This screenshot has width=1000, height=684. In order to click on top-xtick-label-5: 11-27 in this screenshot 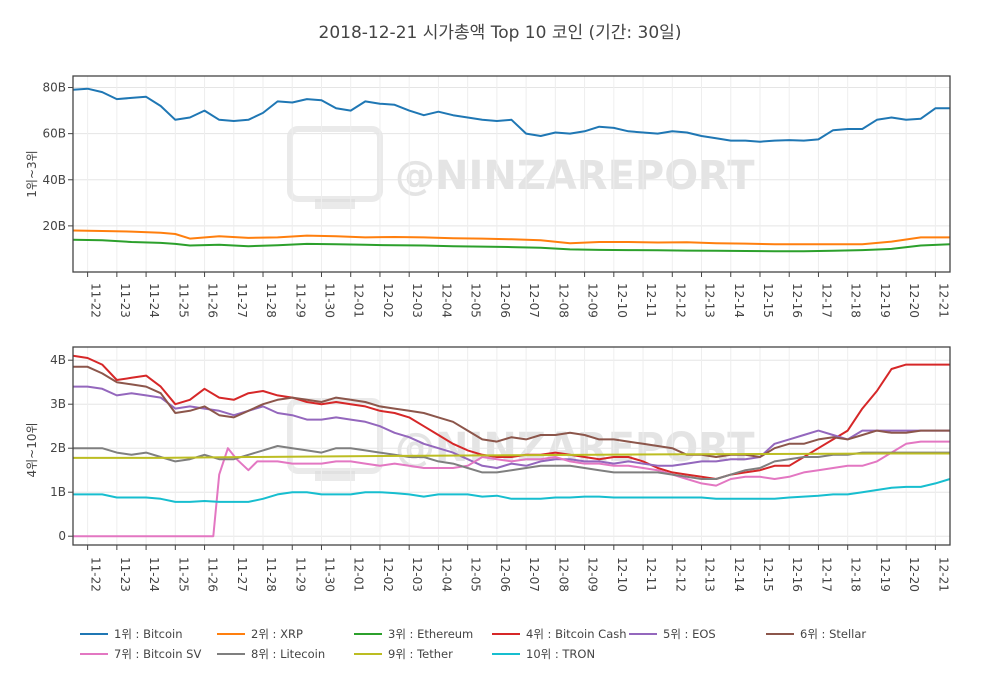, I will do `click(242, 300)`.